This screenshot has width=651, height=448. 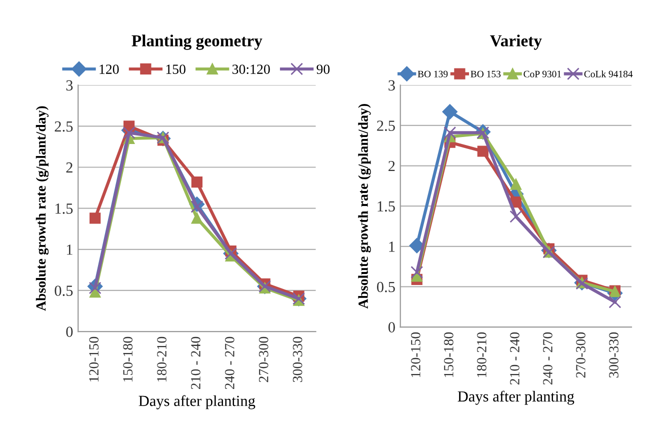 What do you see at coordinates (485, 74) in the screenshot?
I see `legend-label: BO 153` at bounding box center [485, 74].